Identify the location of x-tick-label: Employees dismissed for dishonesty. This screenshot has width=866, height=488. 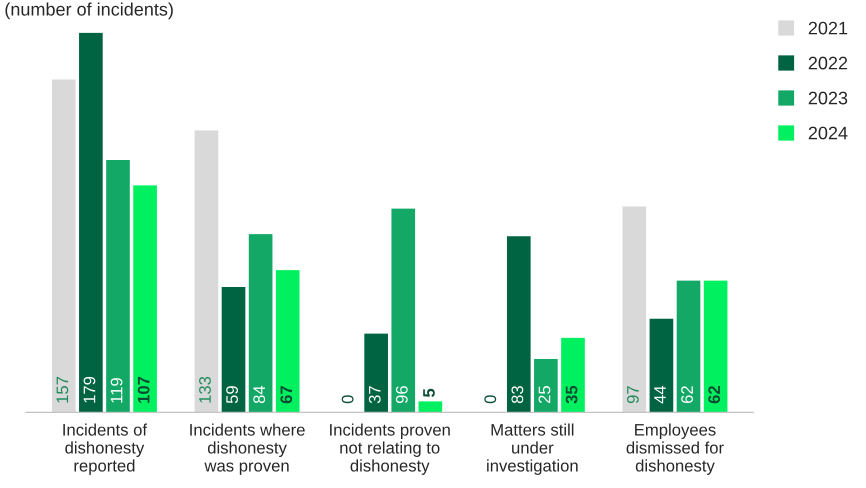
(675, 449).